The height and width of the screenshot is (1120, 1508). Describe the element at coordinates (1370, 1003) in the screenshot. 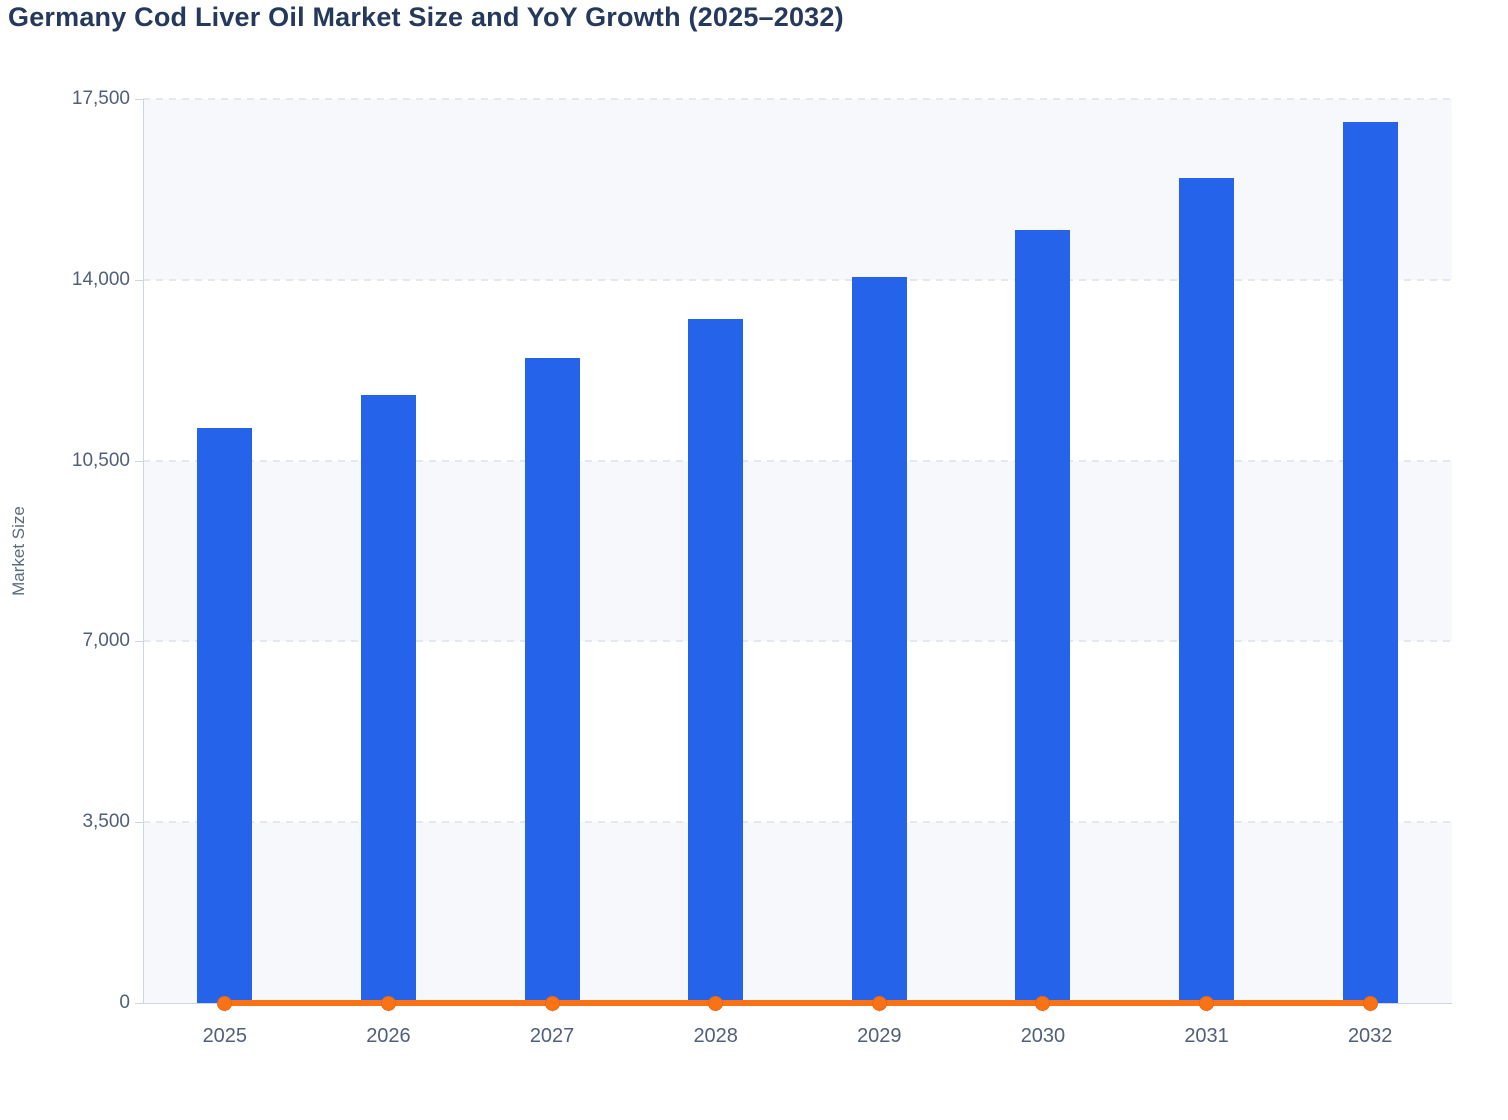

I see `yoy-marker-2032` at that location.